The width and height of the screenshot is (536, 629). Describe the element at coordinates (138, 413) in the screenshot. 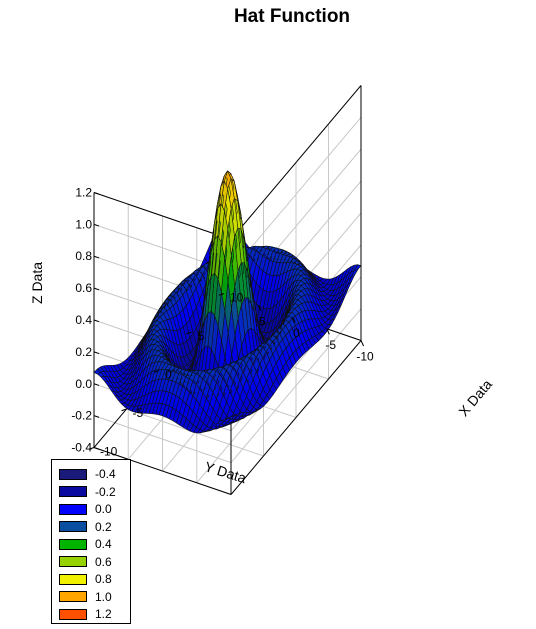

I see `x-tick-label: -5` at that location.